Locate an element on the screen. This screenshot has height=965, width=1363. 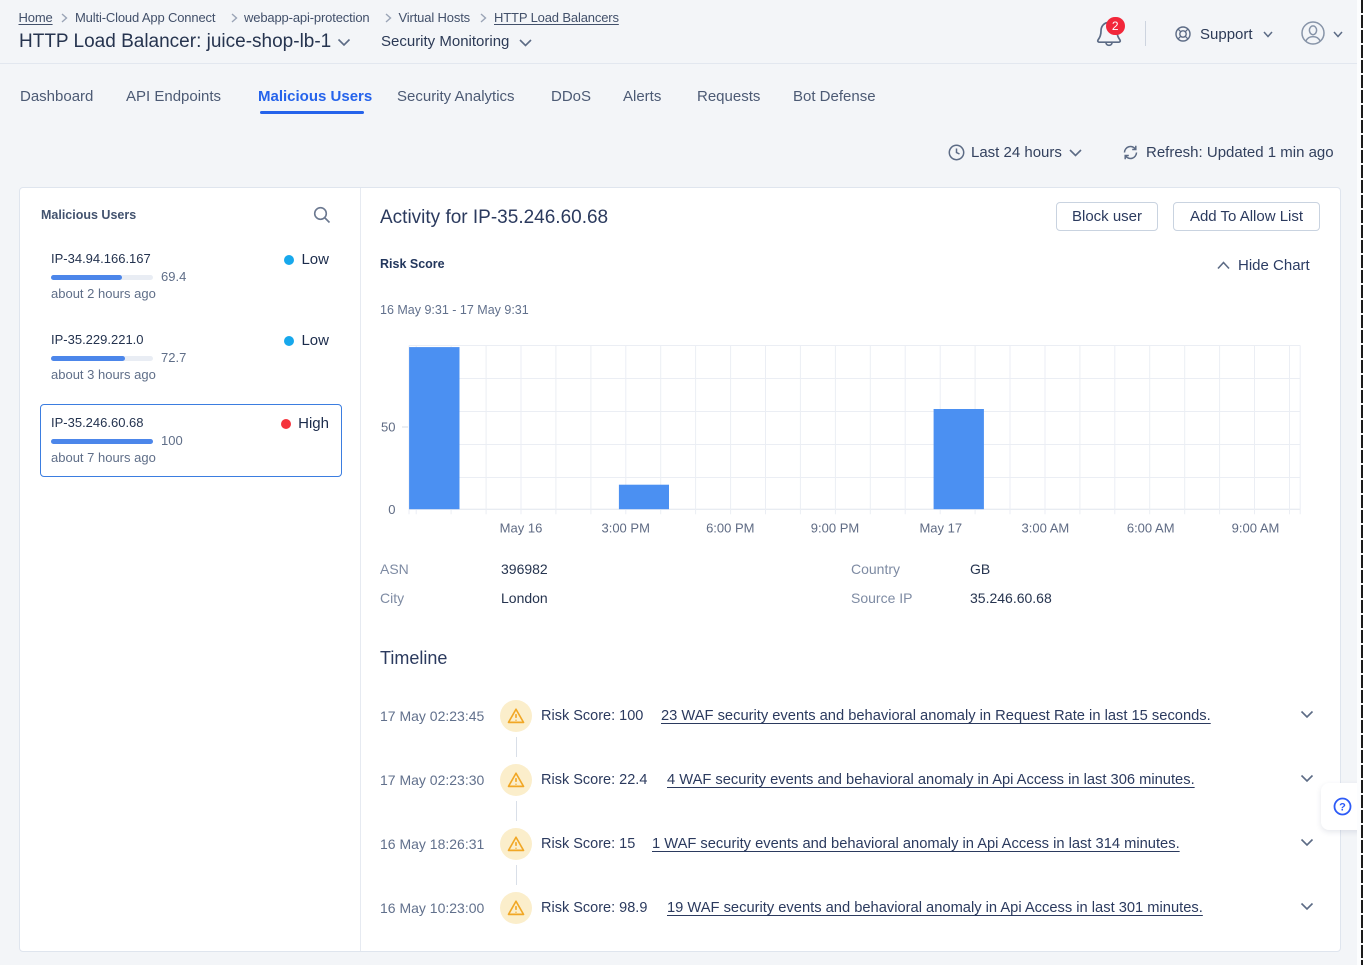
svg-text: 6:00 AM is located at coordinates (1151, 528).